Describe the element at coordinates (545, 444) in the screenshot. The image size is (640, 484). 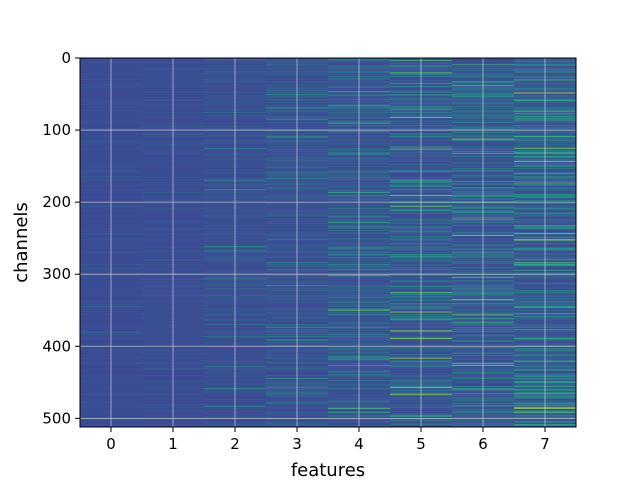
I see `x-tick-label: 7` at that location.